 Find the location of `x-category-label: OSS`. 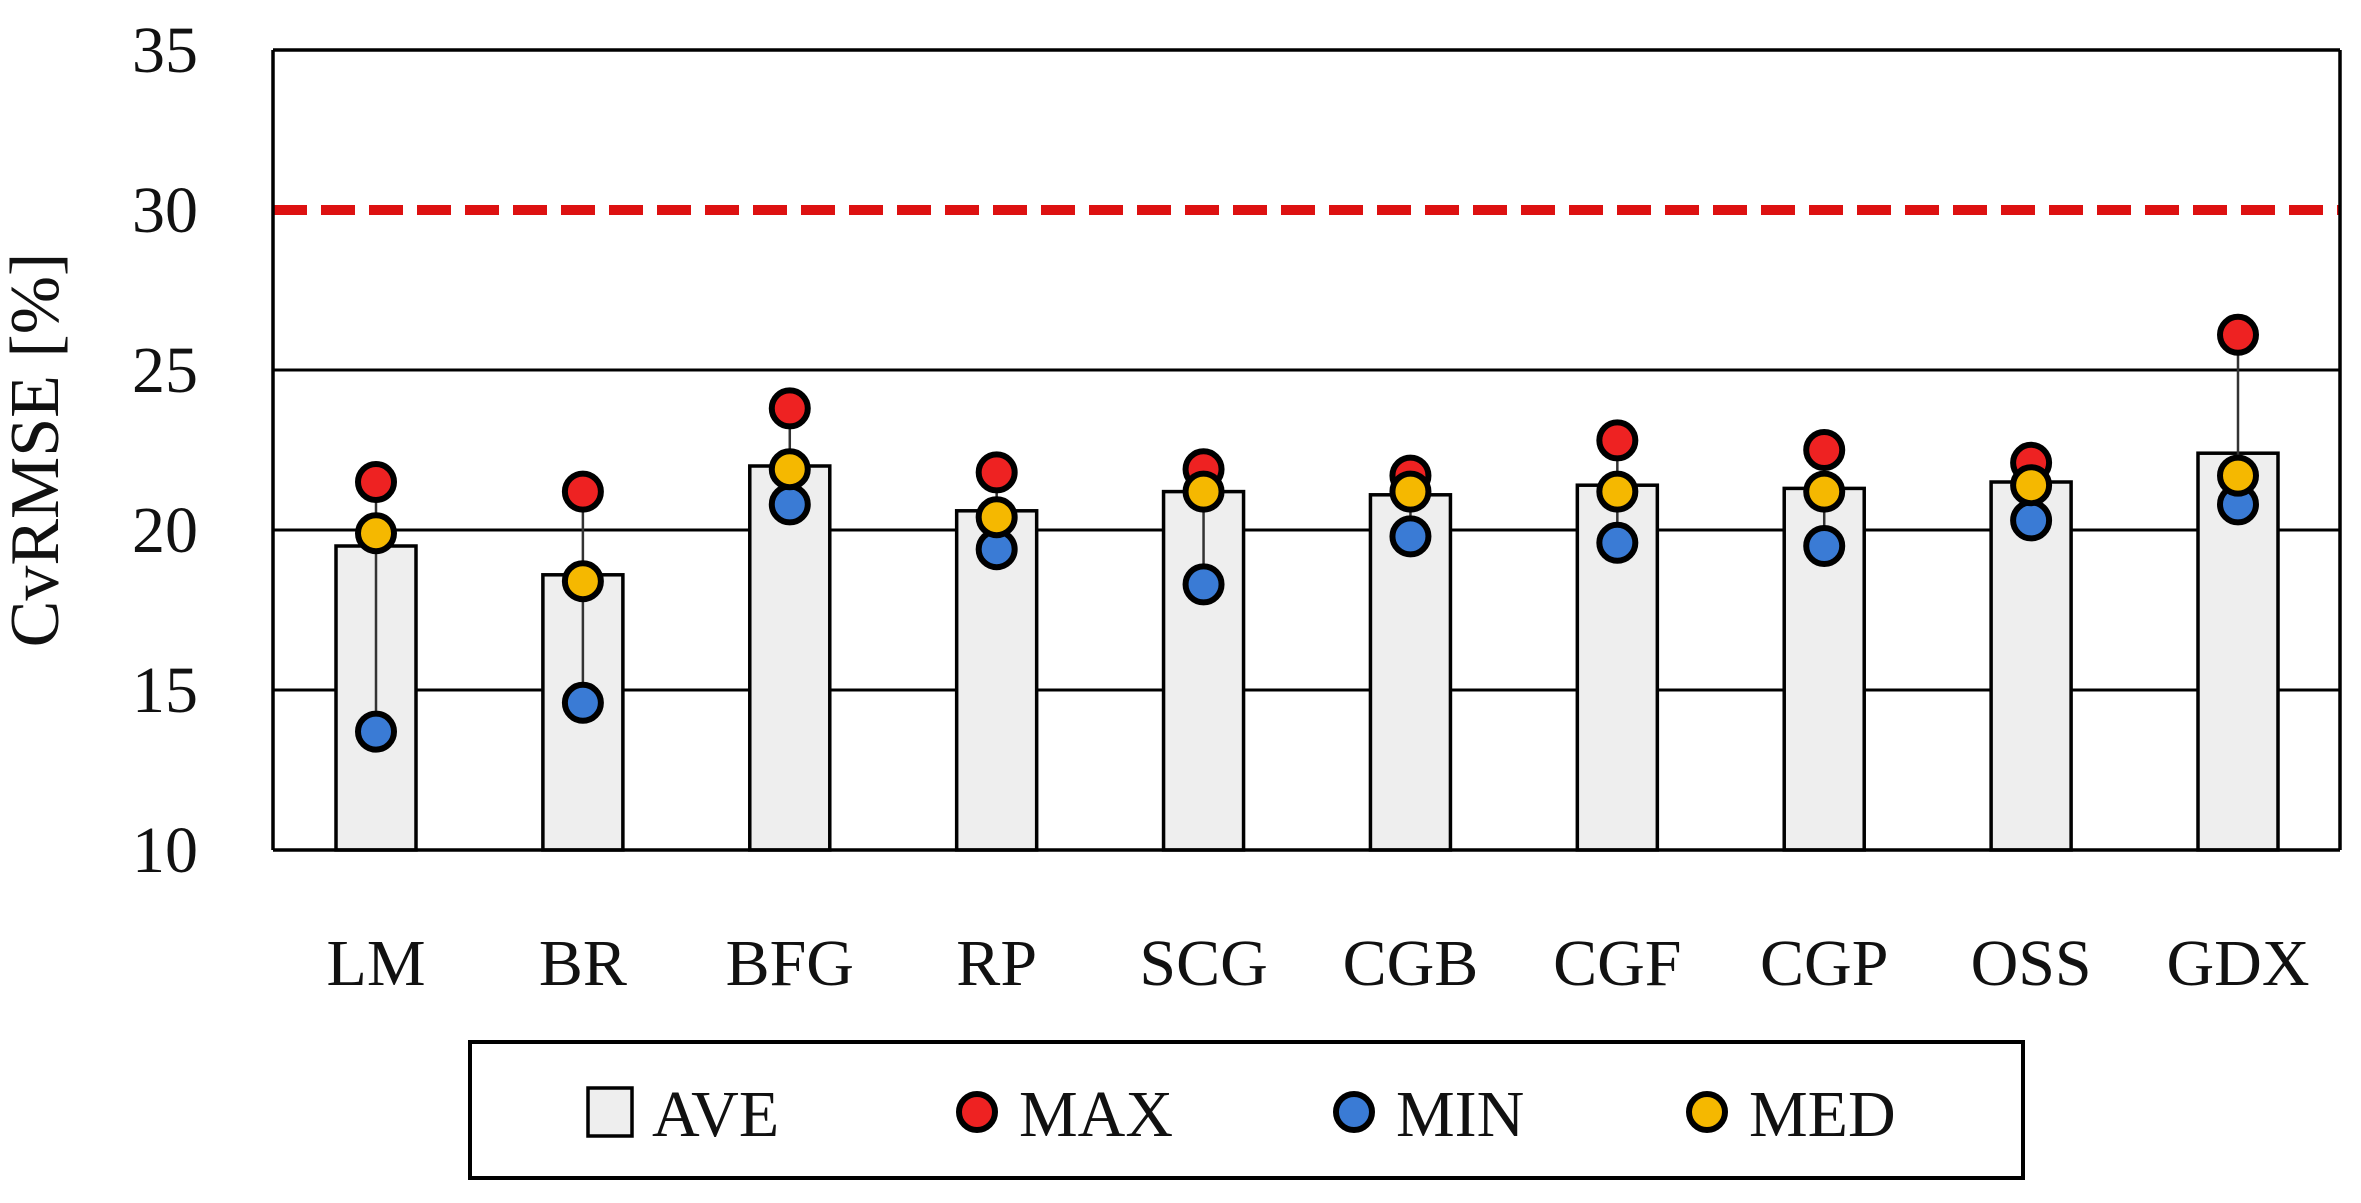

x-category-label: OSS is located at coordinates (2031, 963).